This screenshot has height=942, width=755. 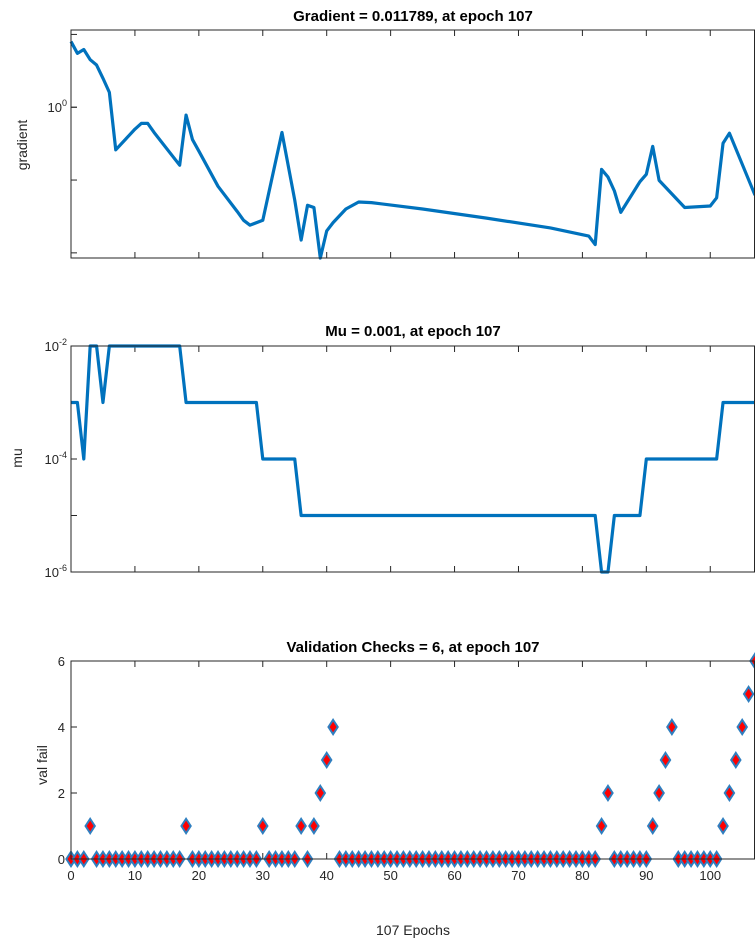 I want to click on mu-y-ticks: 10⁻² 10⁻⁴ 10⁻⁶, so click(x=61, y=458).